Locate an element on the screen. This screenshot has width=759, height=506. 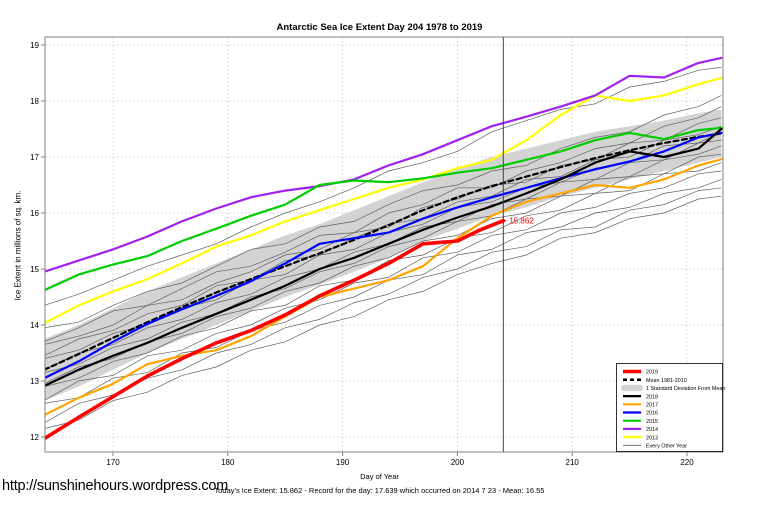
legend-item: 2018 is located at coordinates (640, 397).